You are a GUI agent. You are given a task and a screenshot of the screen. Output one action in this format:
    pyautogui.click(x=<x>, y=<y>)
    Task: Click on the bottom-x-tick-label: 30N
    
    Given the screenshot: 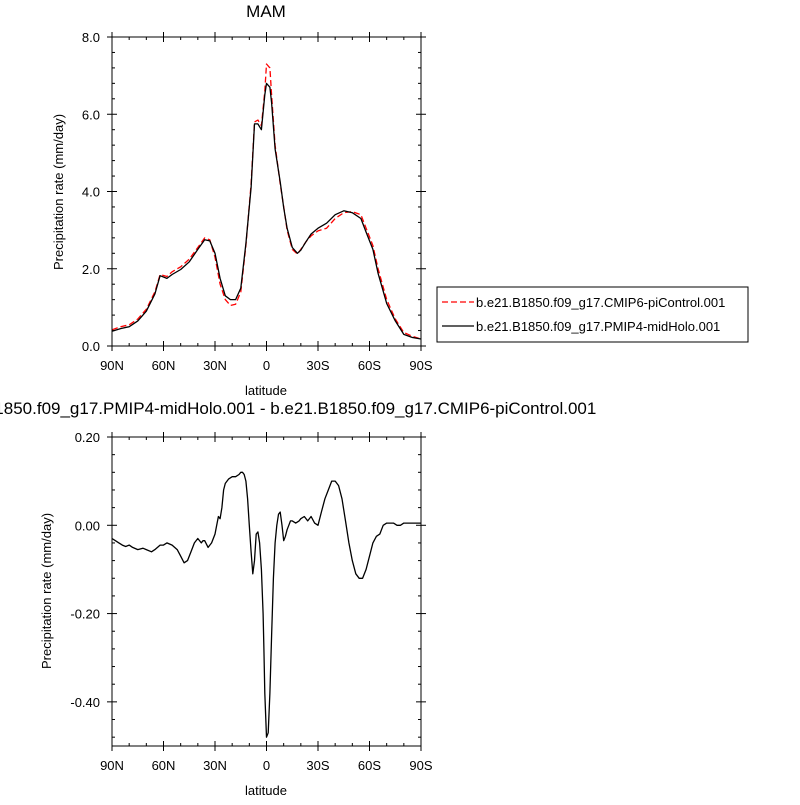 What is the action you would take?
    pyautogui.click(x=215, y=765)
    